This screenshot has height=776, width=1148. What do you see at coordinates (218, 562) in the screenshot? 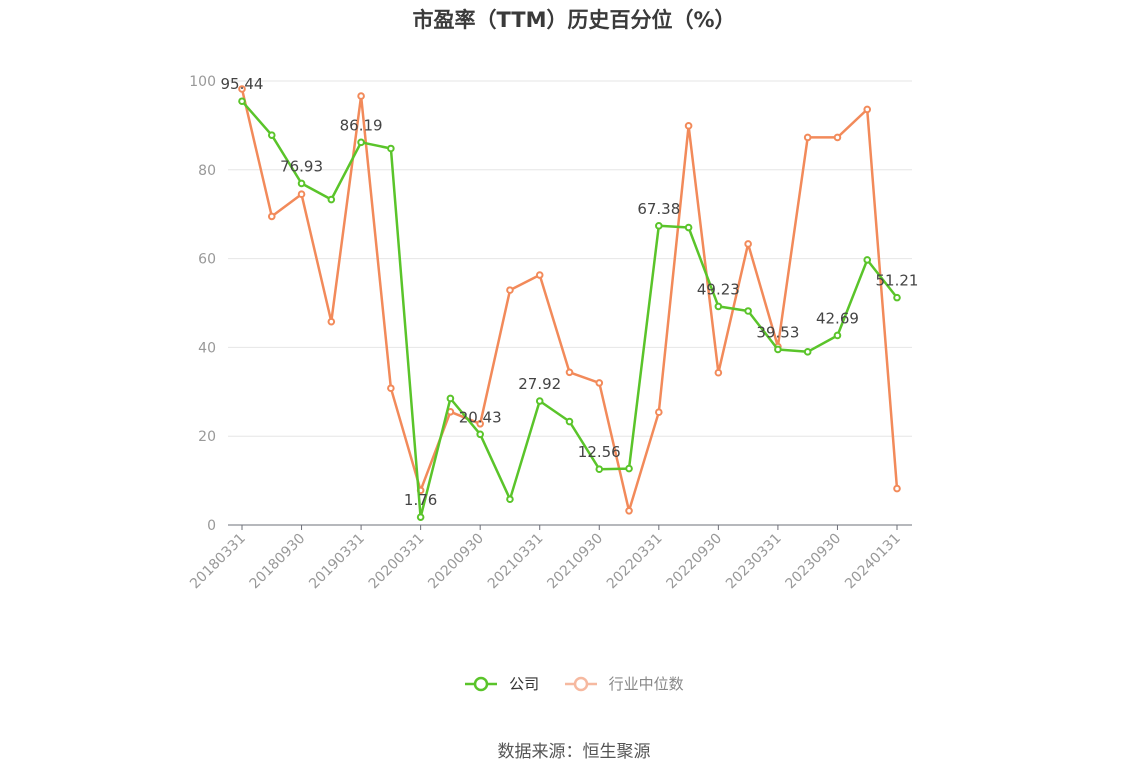
I see `x-tick-label: 20180331` at bounding box center [218, 562].